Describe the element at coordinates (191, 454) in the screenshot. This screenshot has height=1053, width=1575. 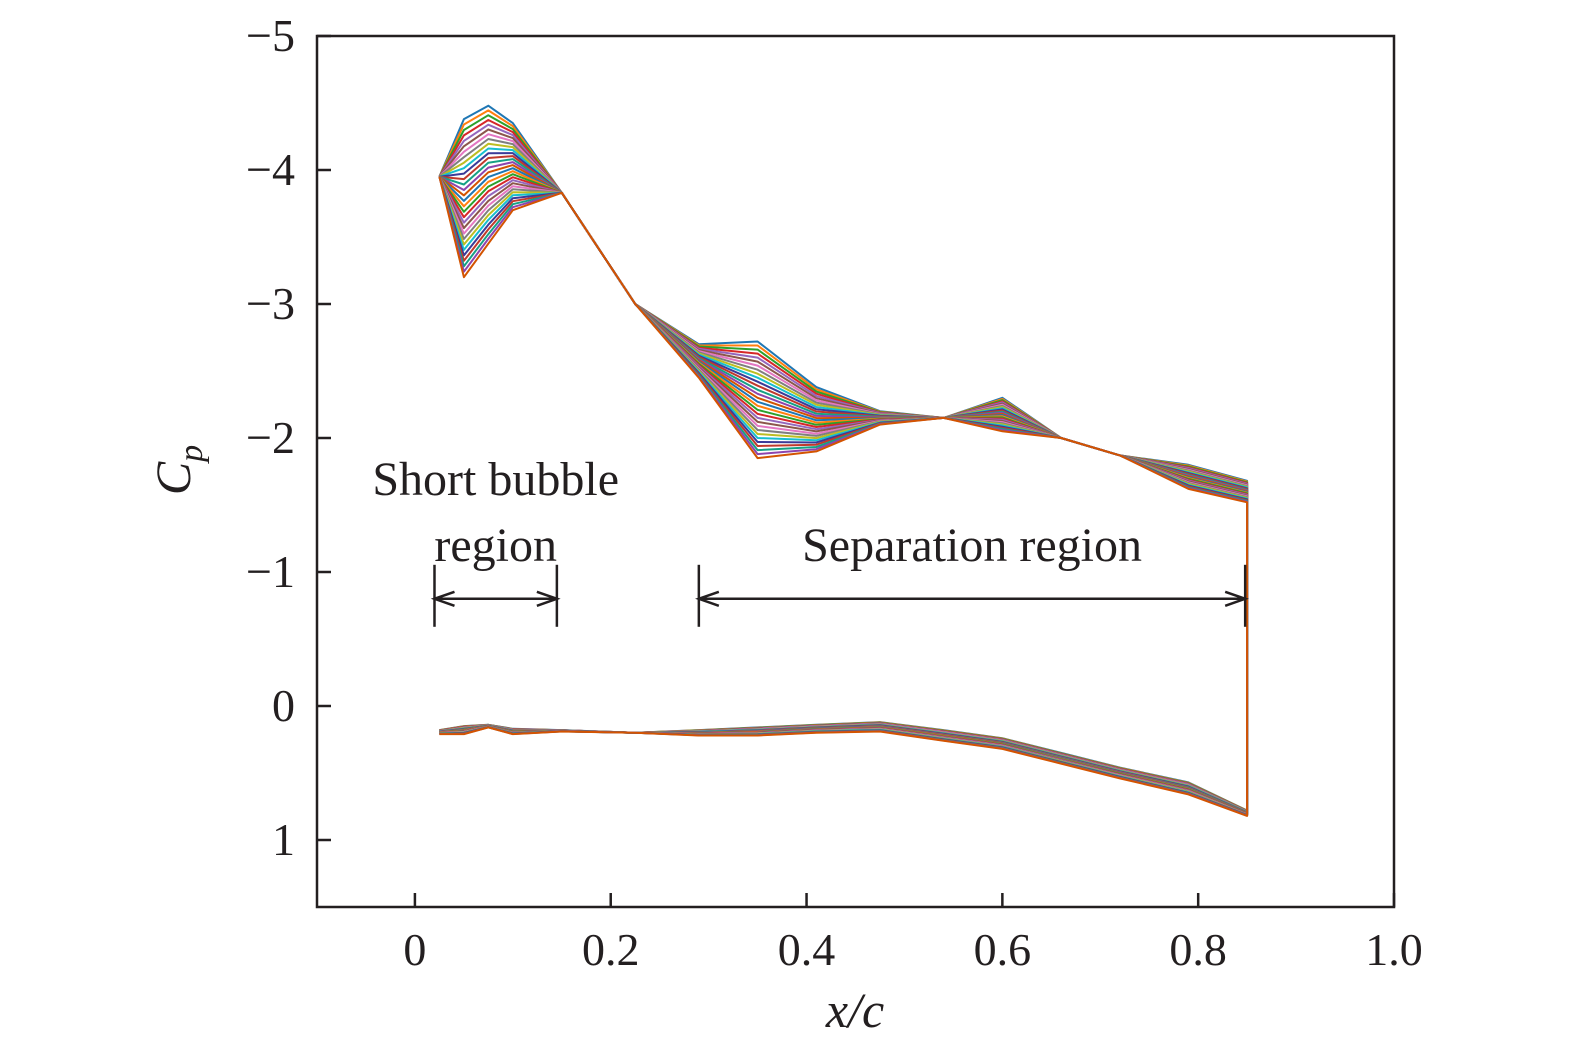
I see `y-axis-label-sub: p` at that location.